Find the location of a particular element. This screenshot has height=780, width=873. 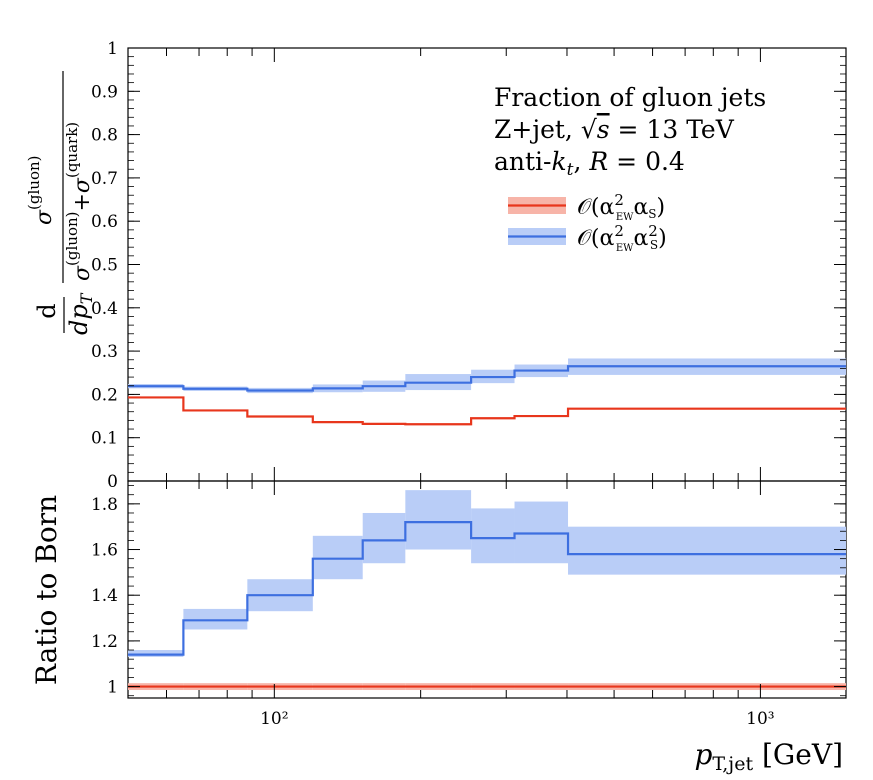

legend-entry-2: 𝒪(α2 EWα2 S) is located at coordinates (587, 238).